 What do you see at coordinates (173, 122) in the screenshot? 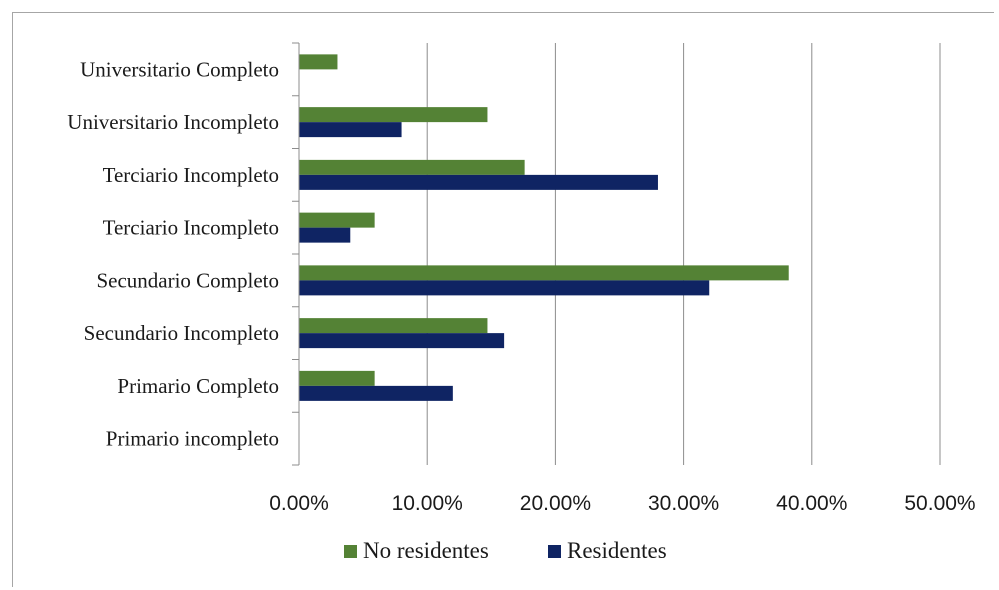
I see `category-label: Universitario Incompleto` at bounding box center [173, 122].